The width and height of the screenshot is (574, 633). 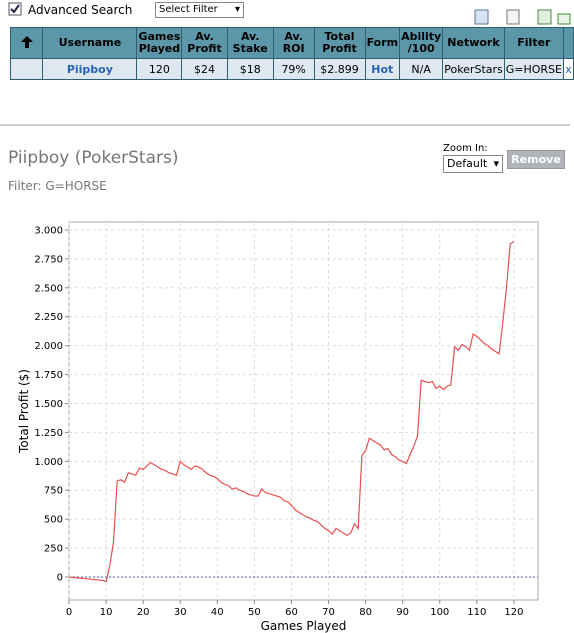 I want to click on x-tick-label: 80, so click(x=365, y=612).